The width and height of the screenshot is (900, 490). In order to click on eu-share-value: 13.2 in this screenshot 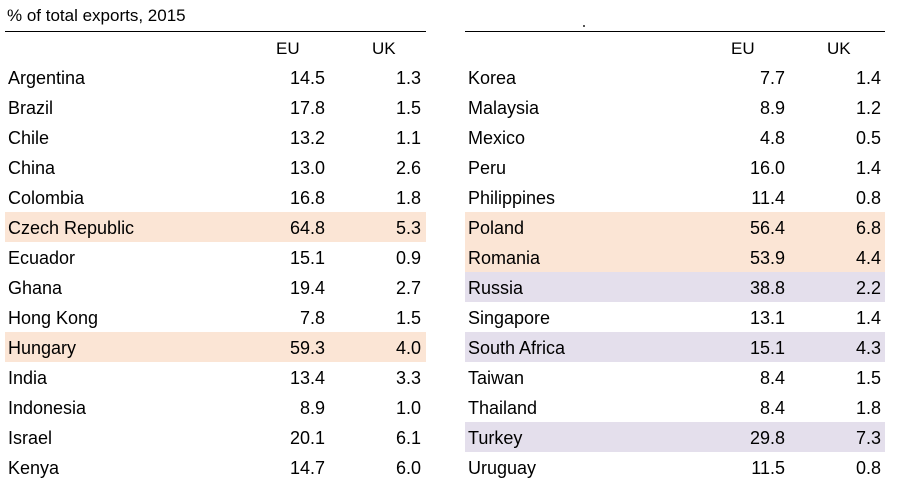, I will do `click(307, 138)`.